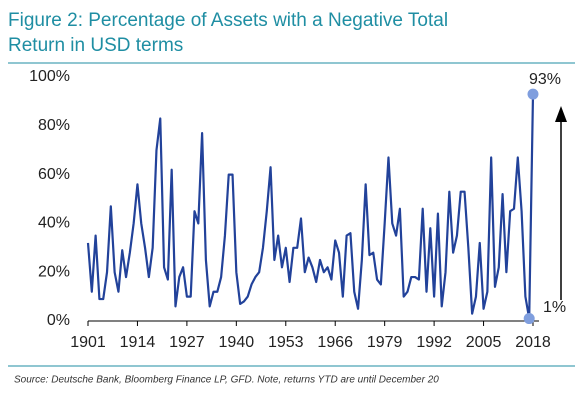  What do you see at coordinates (237, 342) in the screenshot?
I see `x-tick-label: 1940` at bounding box center [237, 342].